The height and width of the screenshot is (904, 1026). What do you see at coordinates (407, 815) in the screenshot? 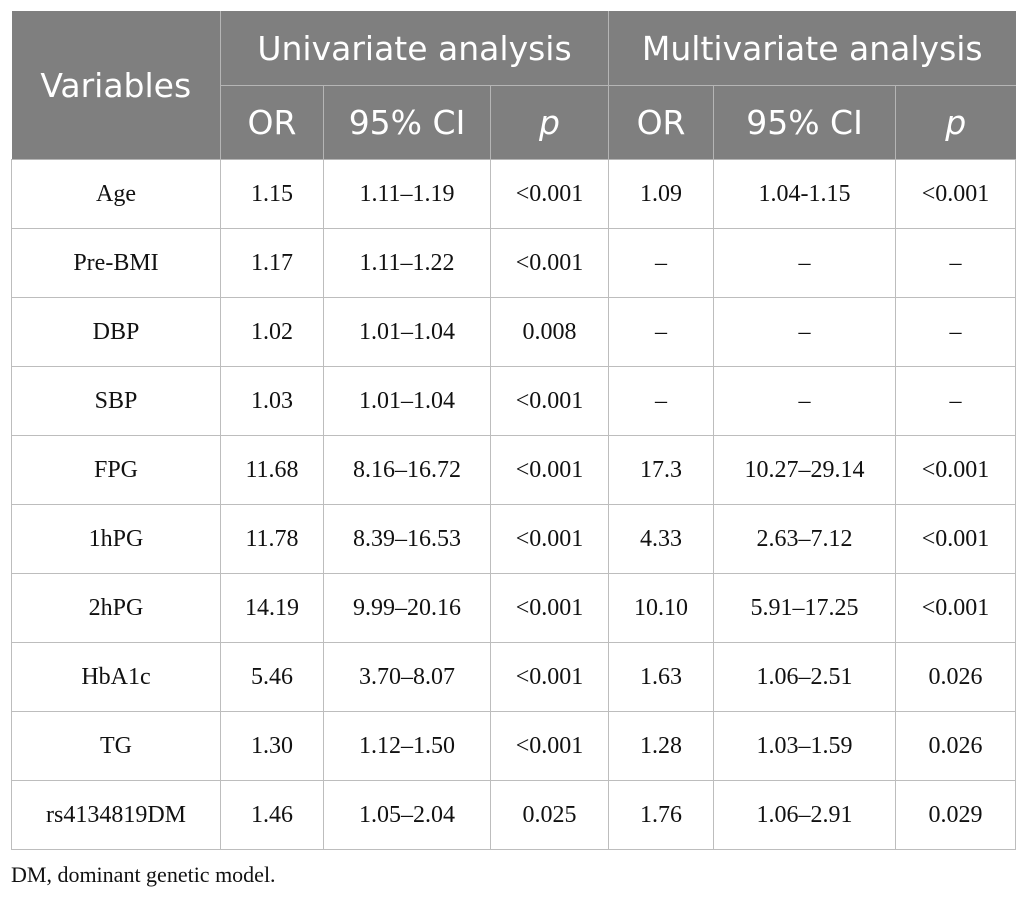
I see `cell-uni-ci: 1.05–2.04` at bounding box center [407, 815].